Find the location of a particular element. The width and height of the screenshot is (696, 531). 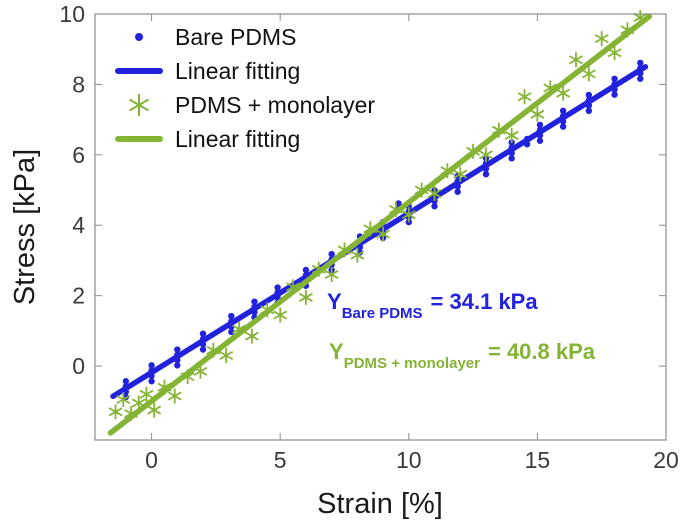

x-axis-label: Strain [%] is located at coordinates (380, 504).